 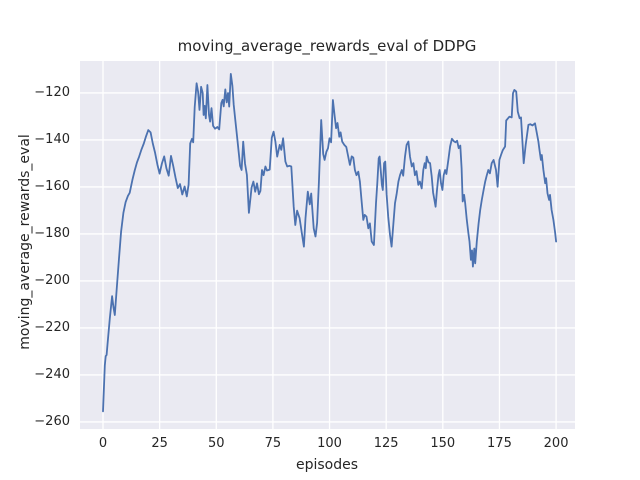 I want to click on x-tick-label: 0, so click(x=103, y=443).